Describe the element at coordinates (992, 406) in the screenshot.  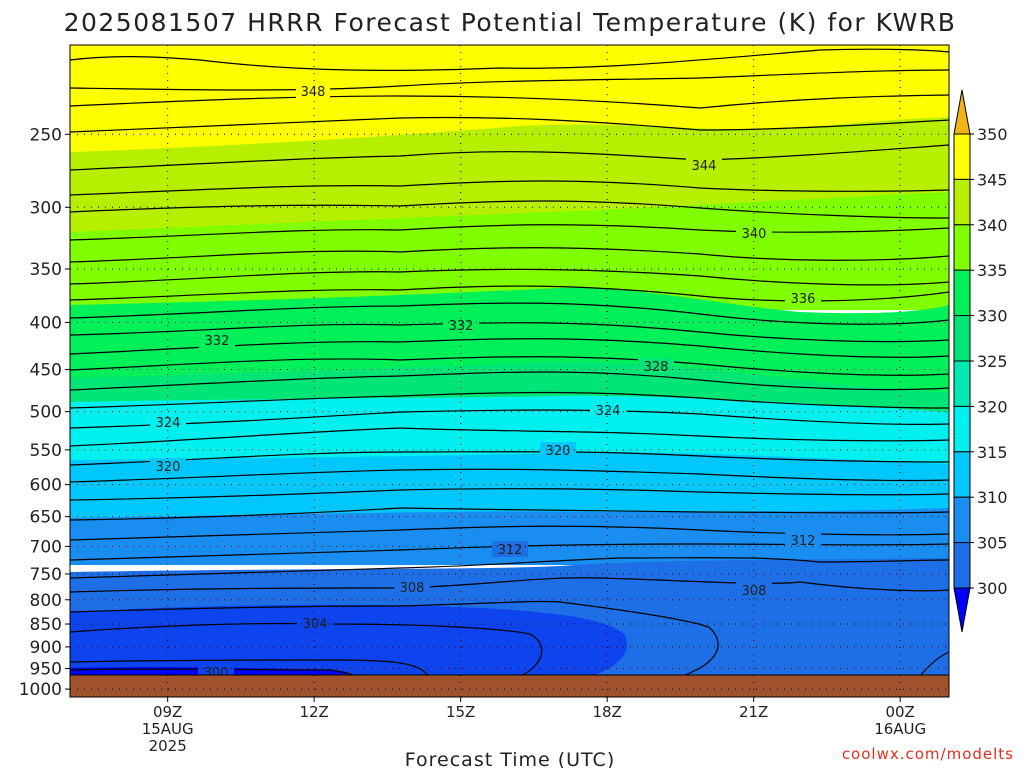
I see `colorbar-label: 320` at that location.